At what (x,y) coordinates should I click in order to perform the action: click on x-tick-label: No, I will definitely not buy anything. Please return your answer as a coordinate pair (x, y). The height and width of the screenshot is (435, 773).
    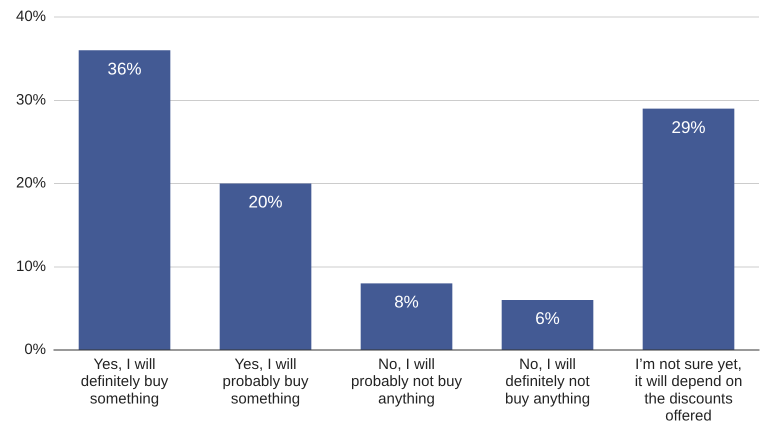
    Looking at the image, I should click on (547, 382).